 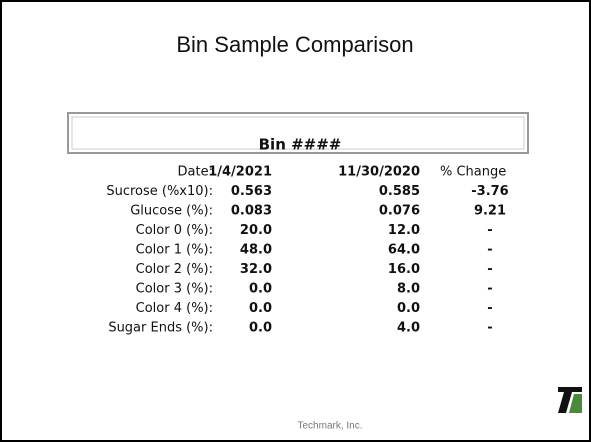 What do you see at coordinates (256, 250) in the screenshot?
I see `cell: 48.0` at bounding box center [256, 250].